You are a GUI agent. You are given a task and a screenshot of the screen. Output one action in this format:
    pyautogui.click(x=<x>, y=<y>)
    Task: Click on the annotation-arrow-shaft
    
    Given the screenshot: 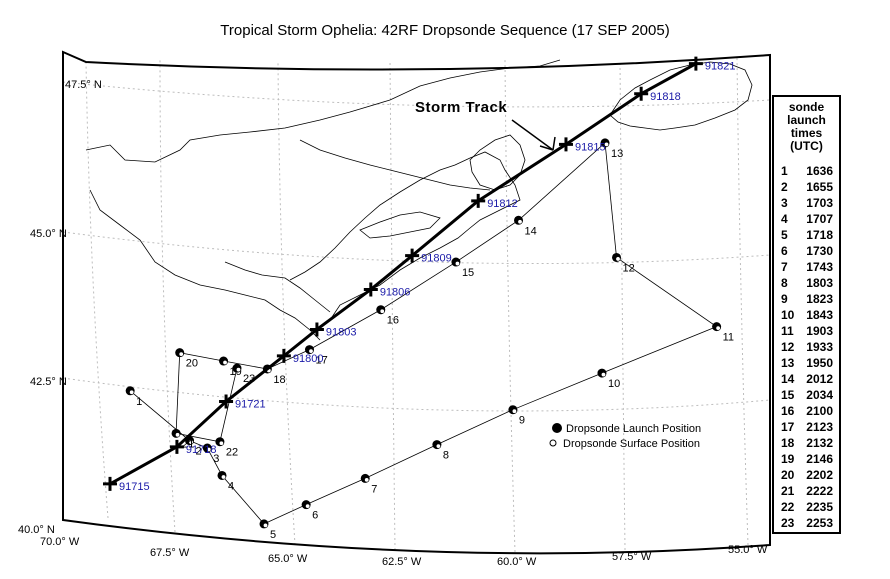 What is the action you would take?
    pyautogui.click(x=532, y=135)
    